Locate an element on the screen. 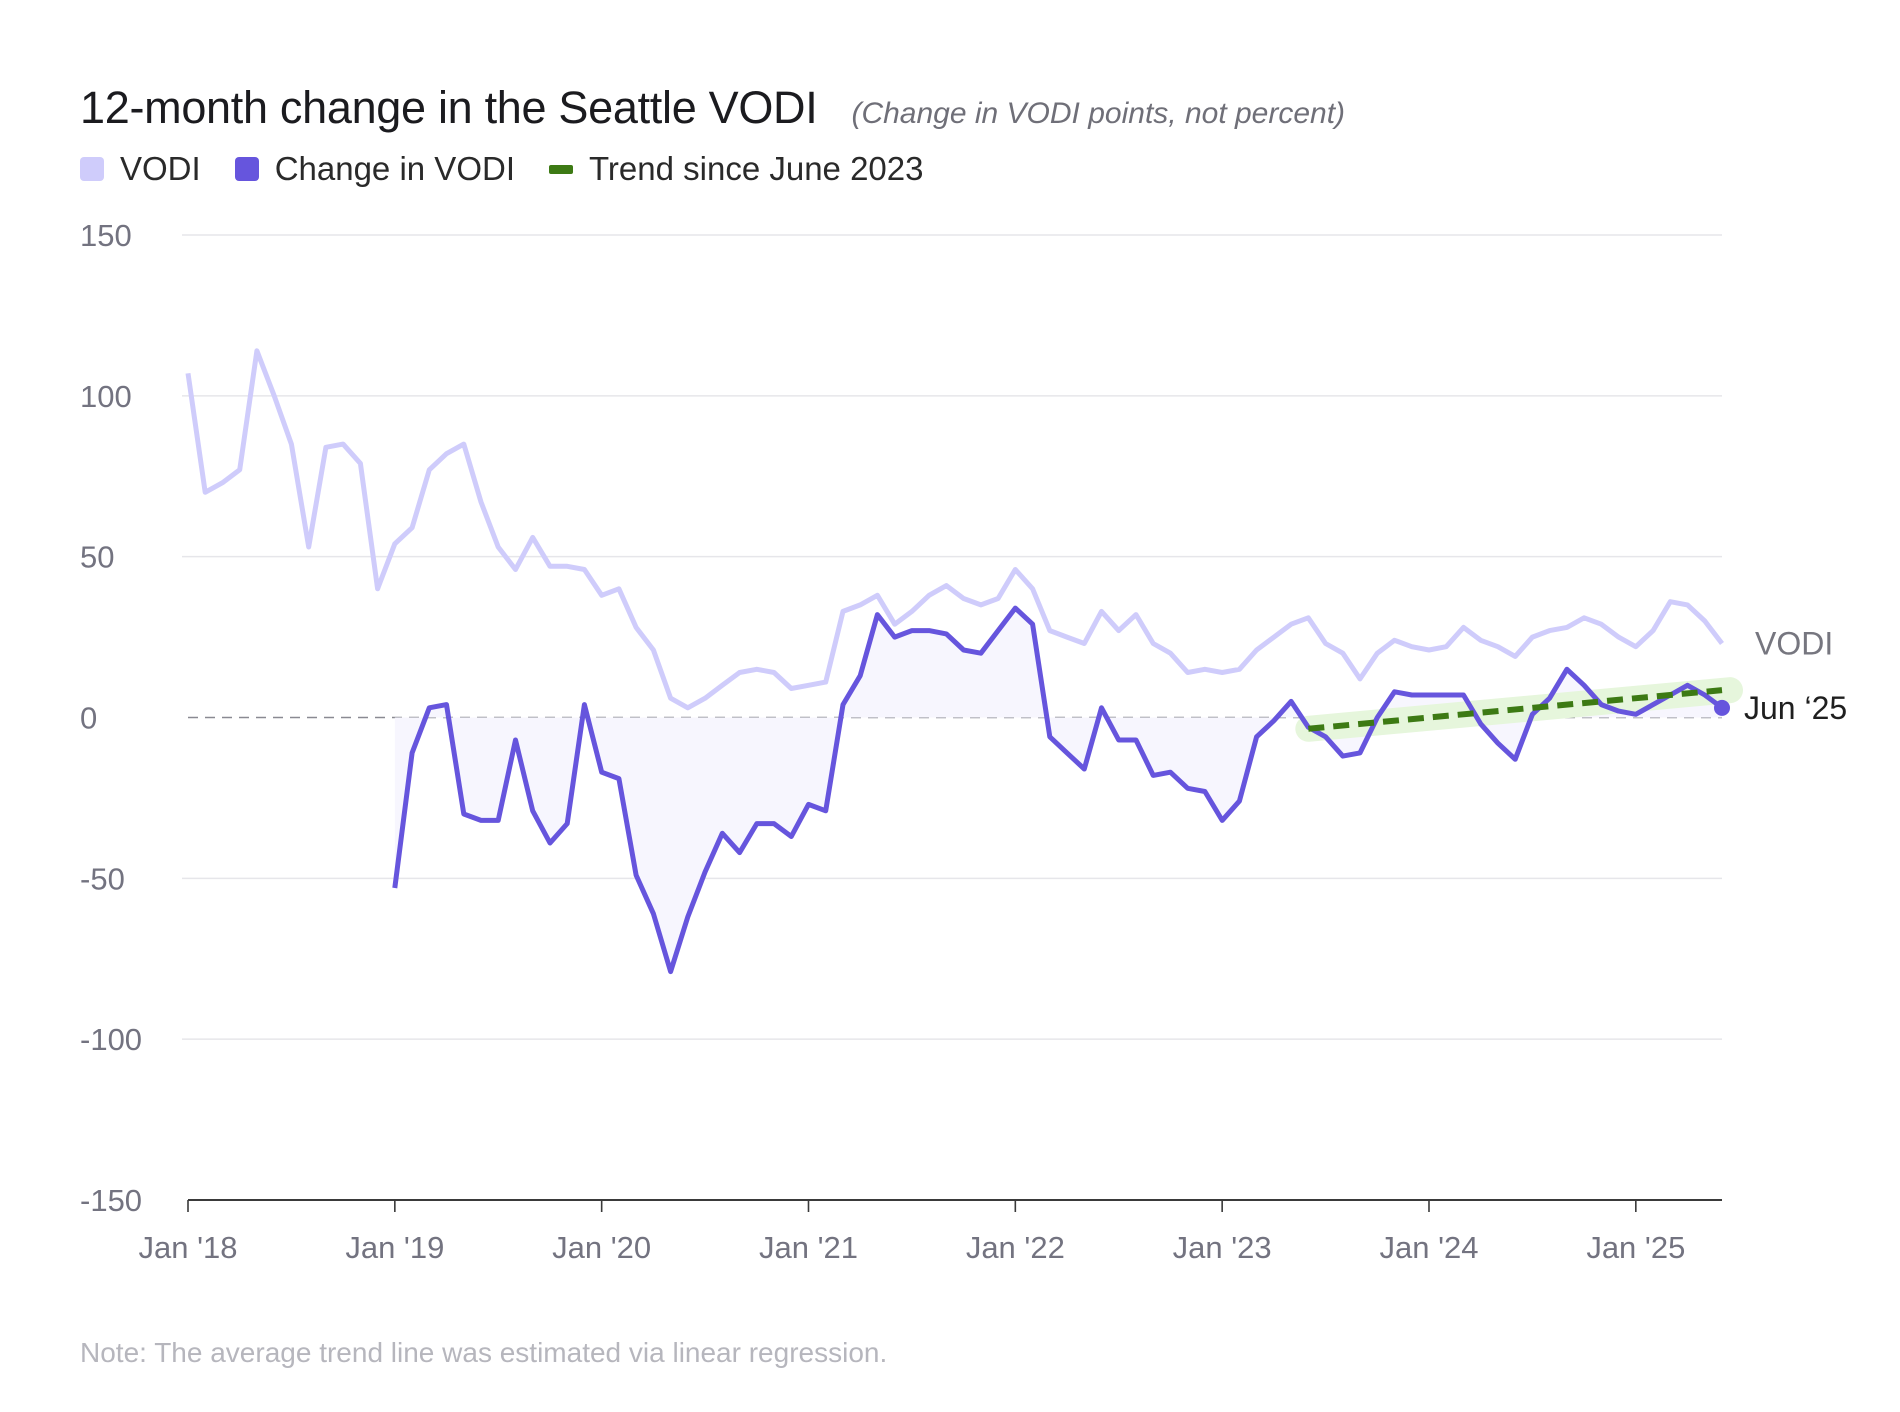  x-tick-label: Jan '20 is located at coordinates (601, 1247).